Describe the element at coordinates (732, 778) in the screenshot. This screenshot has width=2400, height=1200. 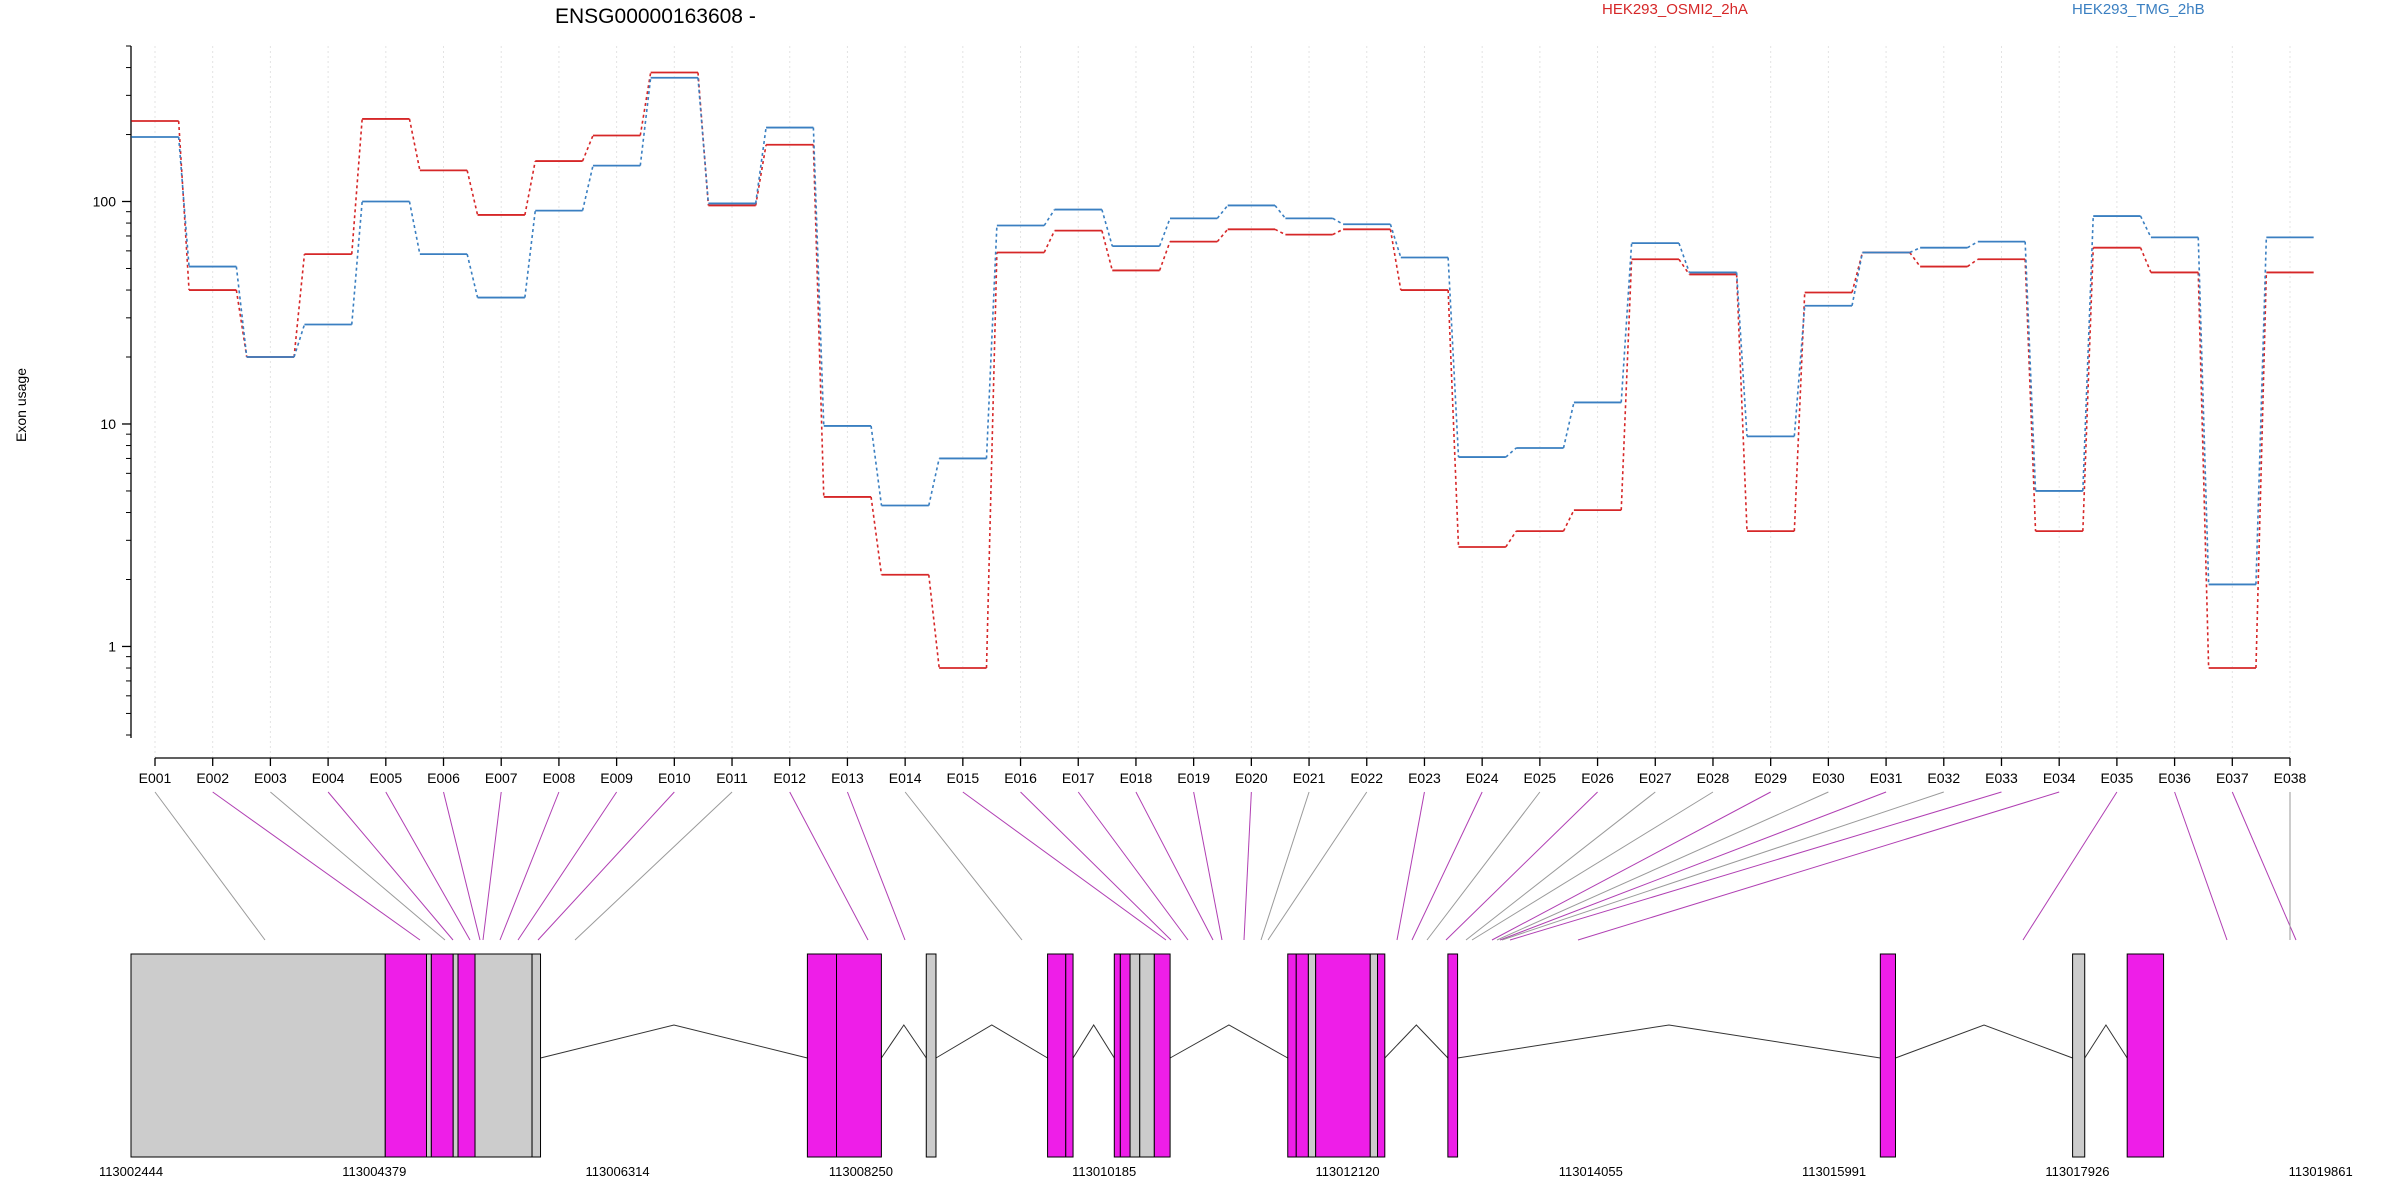
I see `exon-label: E011` at that location.